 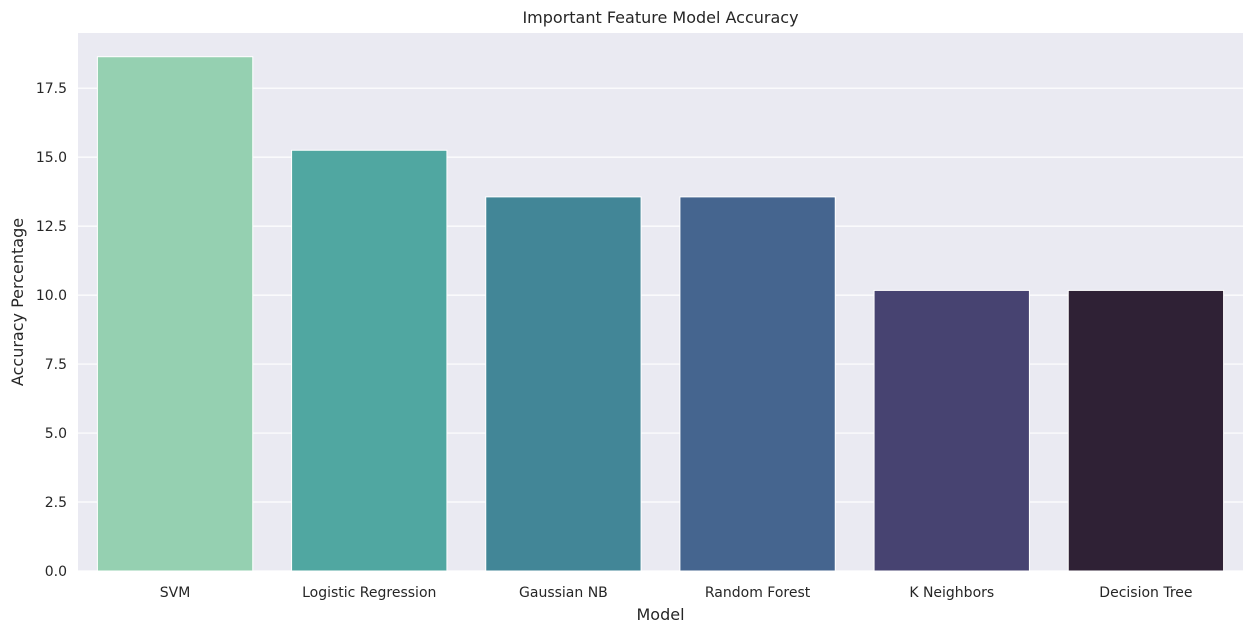 What do you see at coordinates (56, 434) in the screenshot?
I see `y-tick-label: 5.0` at bounding box center [56, 434].